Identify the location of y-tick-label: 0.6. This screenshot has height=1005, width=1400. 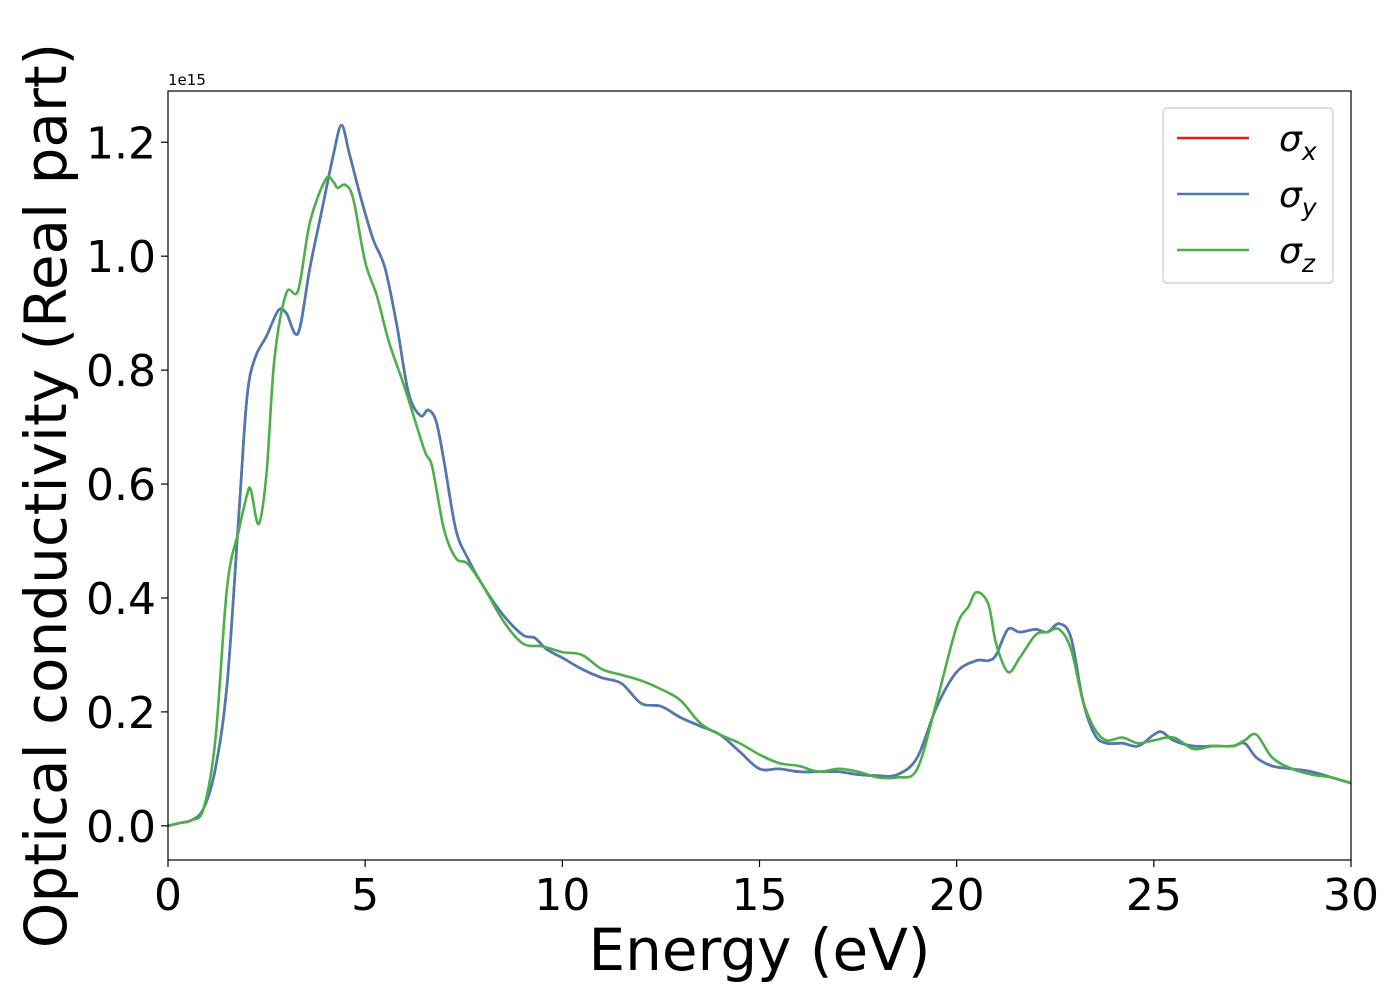
(121, 485).